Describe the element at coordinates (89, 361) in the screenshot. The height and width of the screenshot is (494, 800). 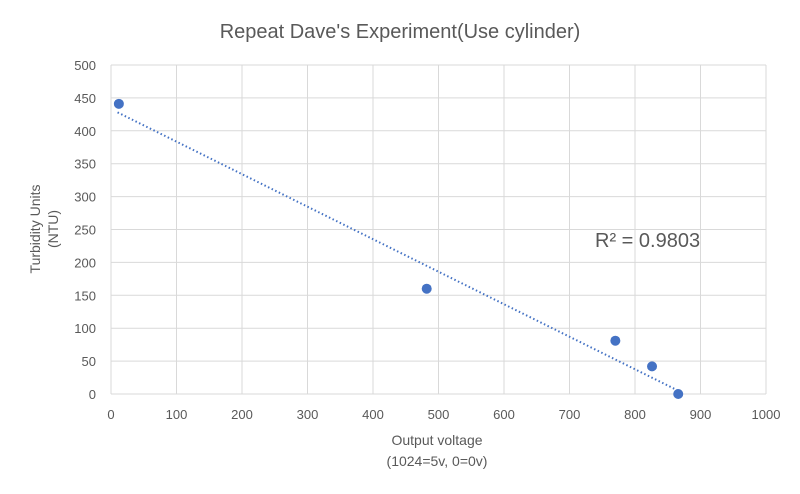
I see `y-tick-label: 50` at that location.